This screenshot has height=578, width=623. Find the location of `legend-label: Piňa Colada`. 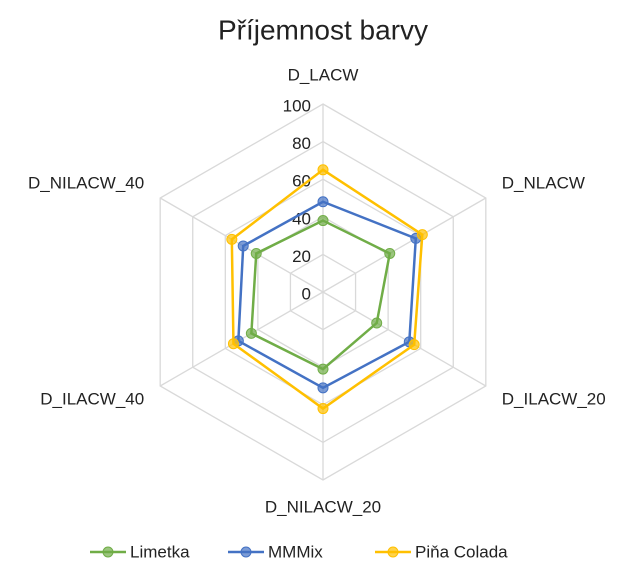

legend-label: Piňa Colada is located at coordinates (461, 551).